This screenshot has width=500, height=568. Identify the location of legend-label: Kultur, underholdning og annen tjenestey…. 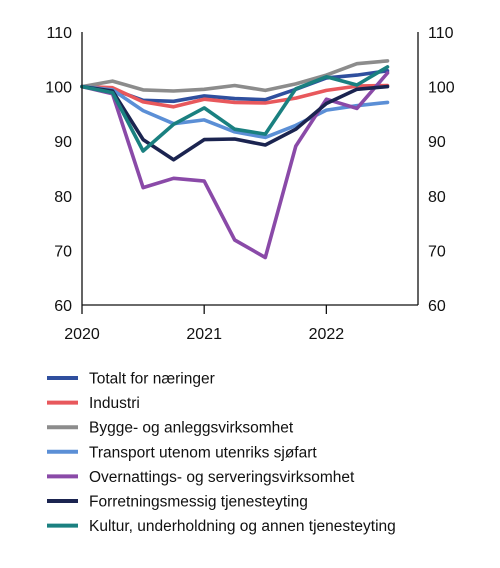
(242, 526).